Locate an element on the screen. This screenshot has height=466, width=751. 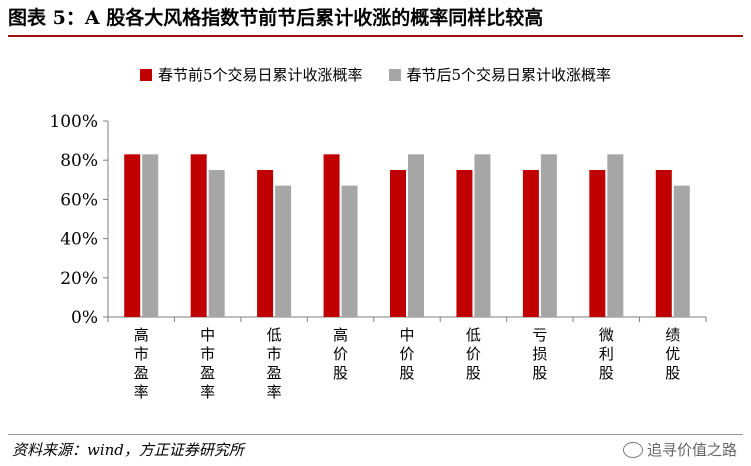
y-tick-label: 100% is located at coordinates (73, 122).